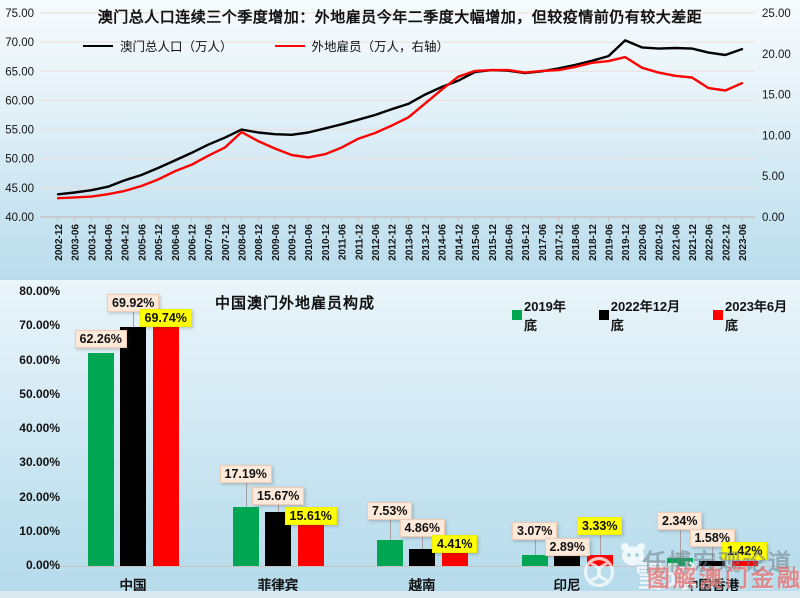  Describe the element at coordinates (726, 242) in the screenshot. I see `x-axis-label: 2022-12` at that location.